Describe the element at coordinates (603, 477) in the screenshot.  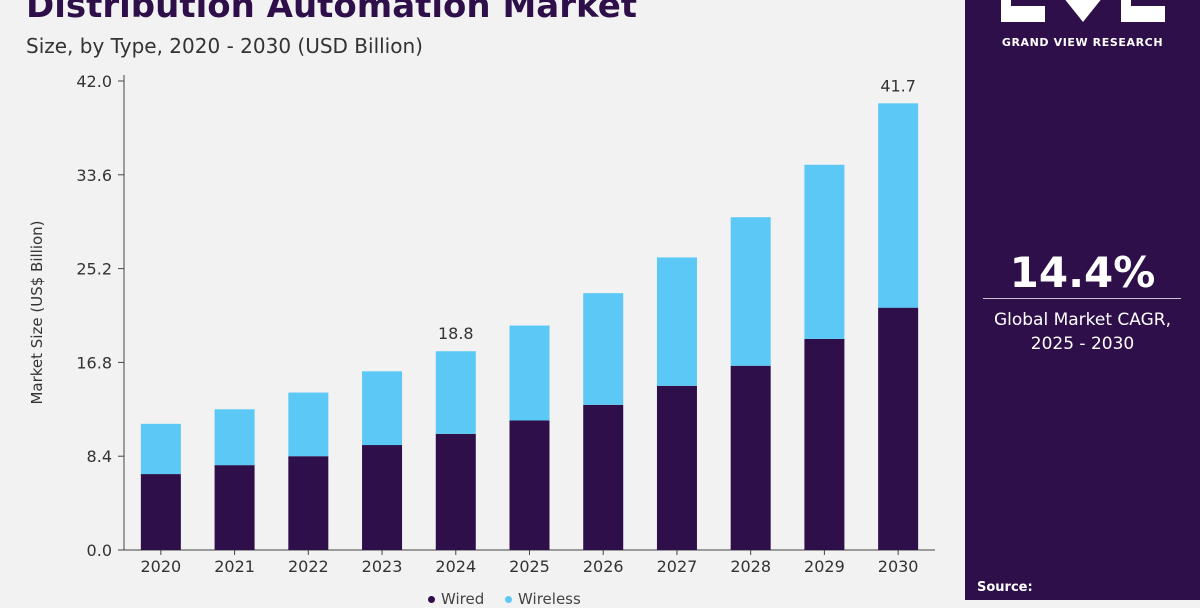
I see `bar-wired-2026` at that location.